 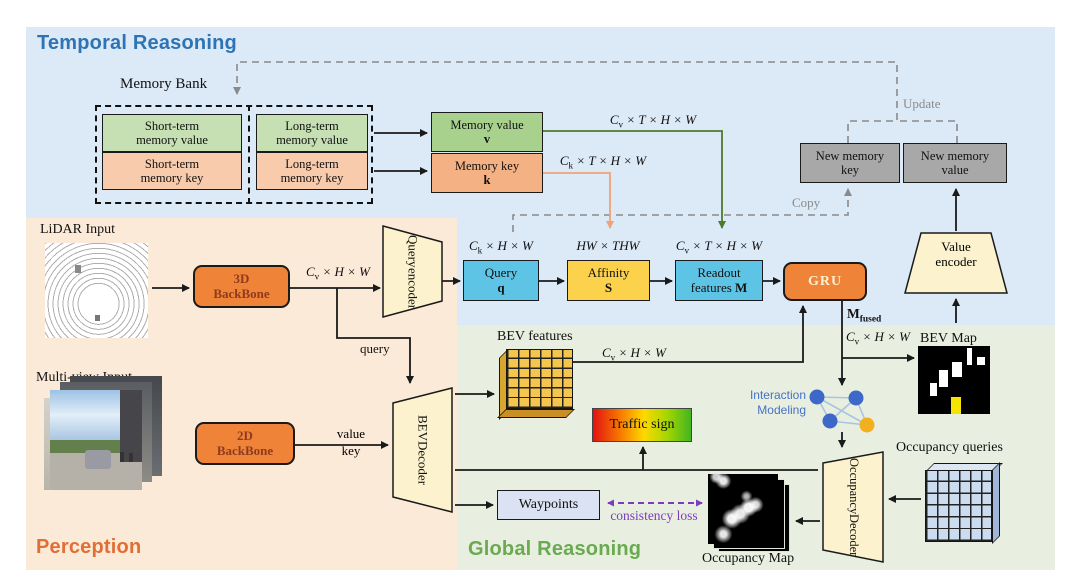 I want to click on photo-trees, so click(x=96, y=447).